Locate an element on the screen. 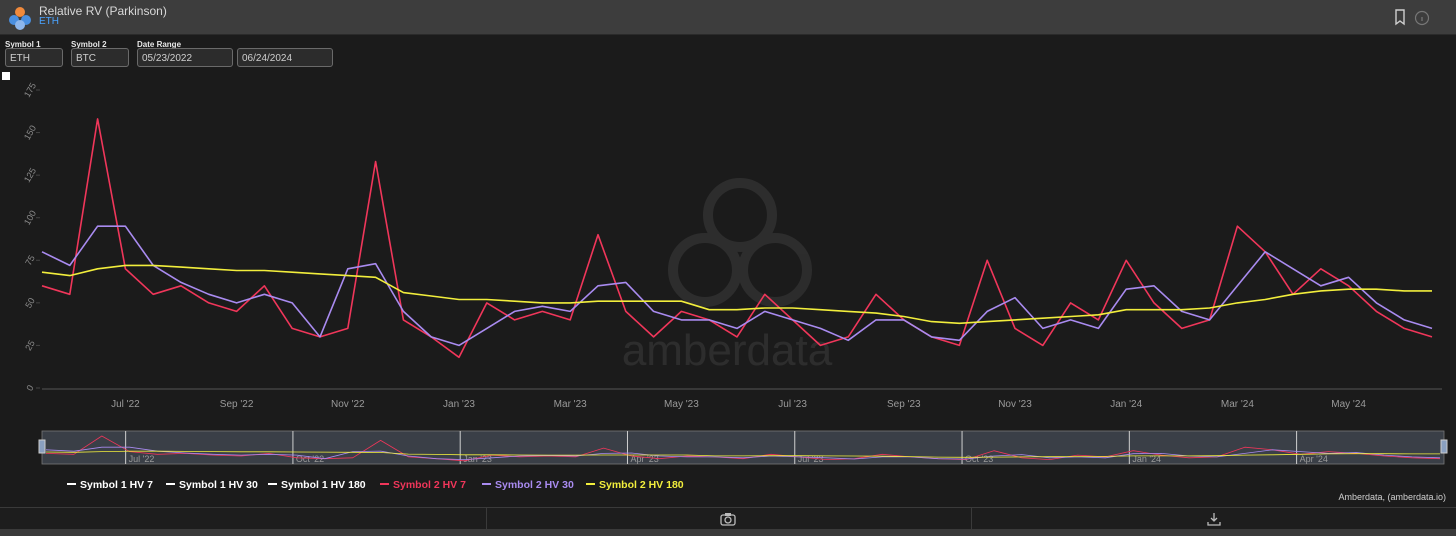 Image resolution: width=1456 pixels, height=536 pixels. x-tick-label: Mar '24 is located at coordinates (1237, 404).